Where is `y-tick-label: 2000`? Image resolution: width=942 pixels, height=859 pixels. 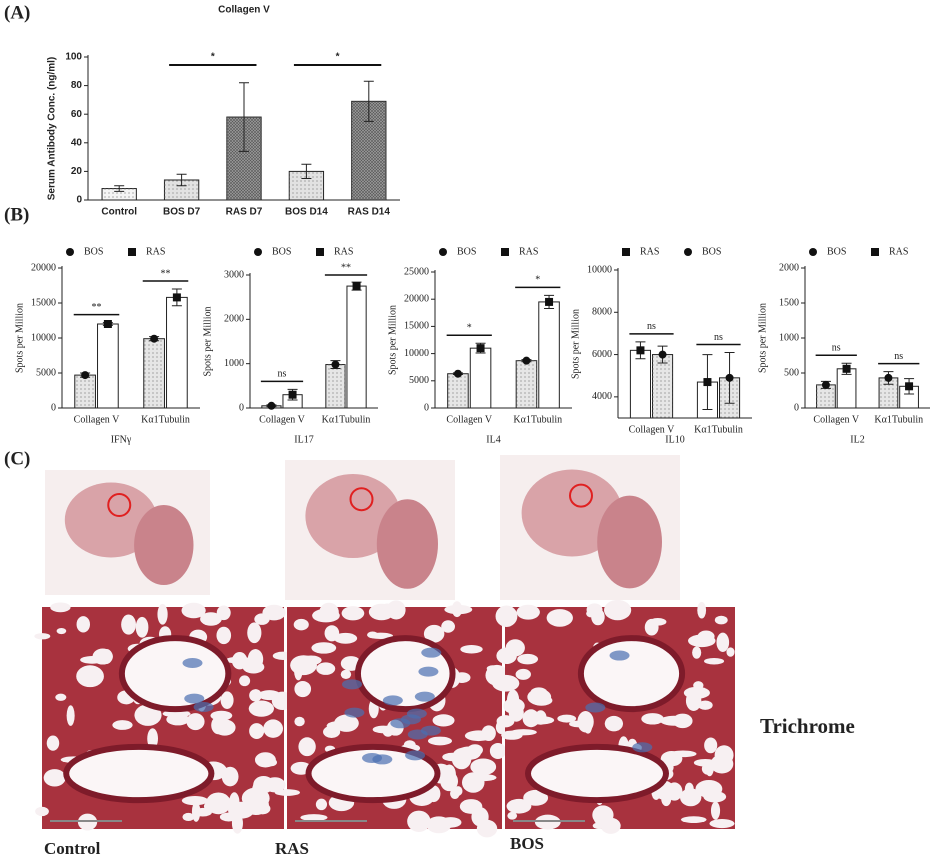 y-tick-label: 2000 is located at coordinates (234, 319).